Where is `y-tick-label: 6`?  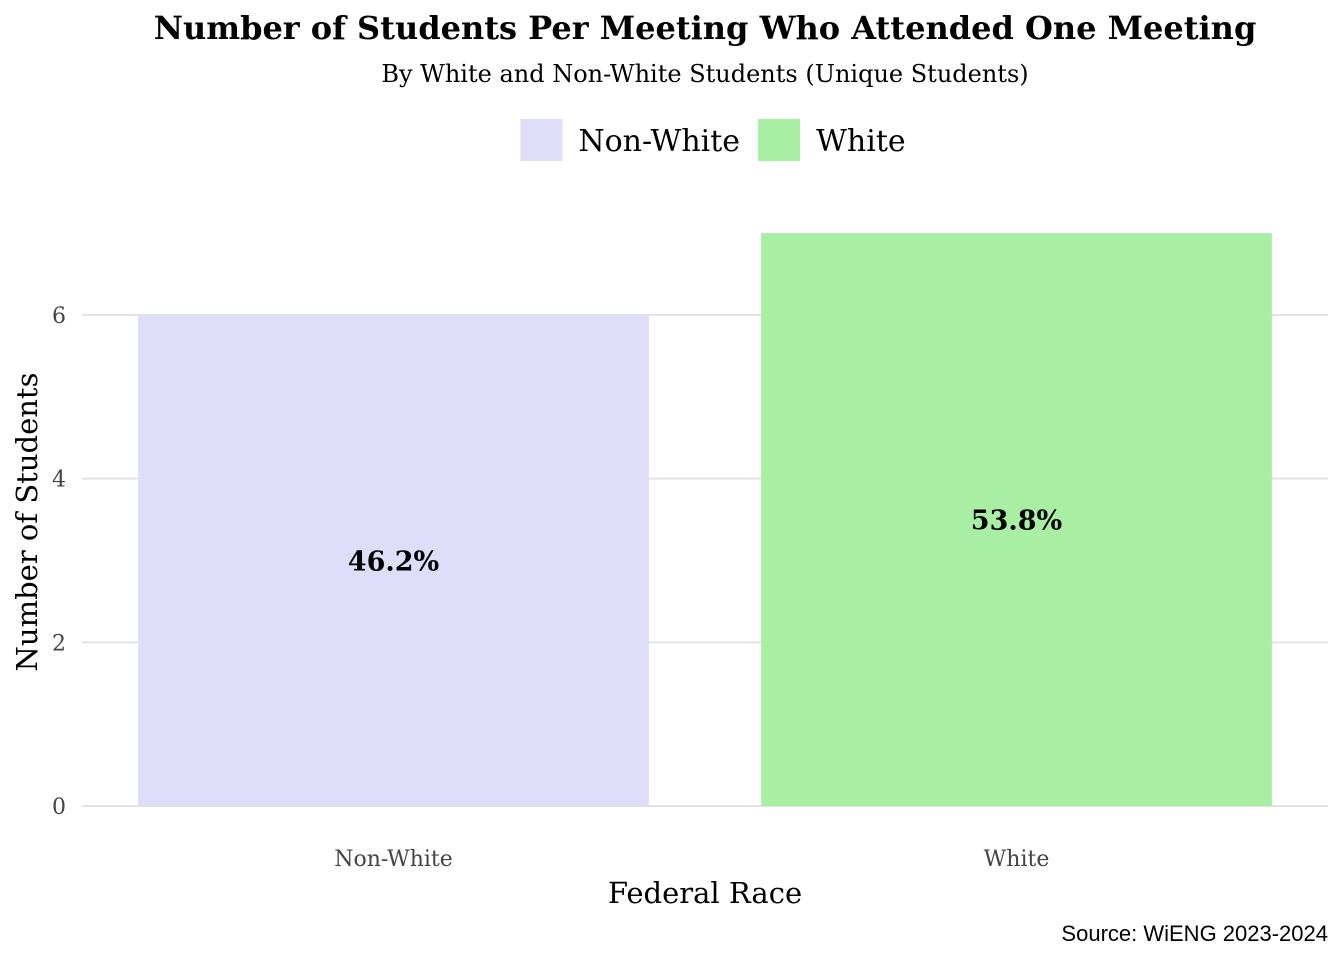
y-tick-label: 6 is located at coordinates (59, 316).